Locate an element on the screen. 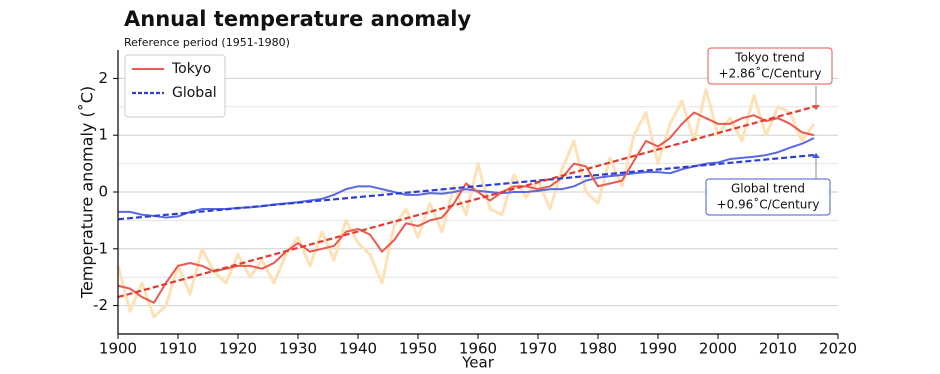 The image size is (940, 374). x-tick-label: 1930 is located at coordinates (298, 349).